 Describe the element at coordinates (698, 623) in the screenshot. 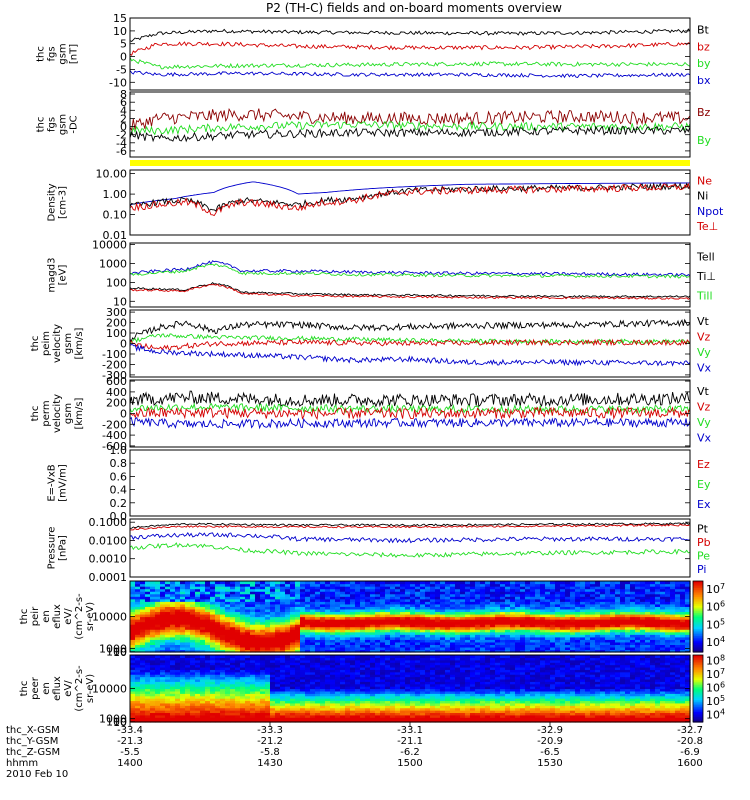

I see `colorbar-cell` at that location.